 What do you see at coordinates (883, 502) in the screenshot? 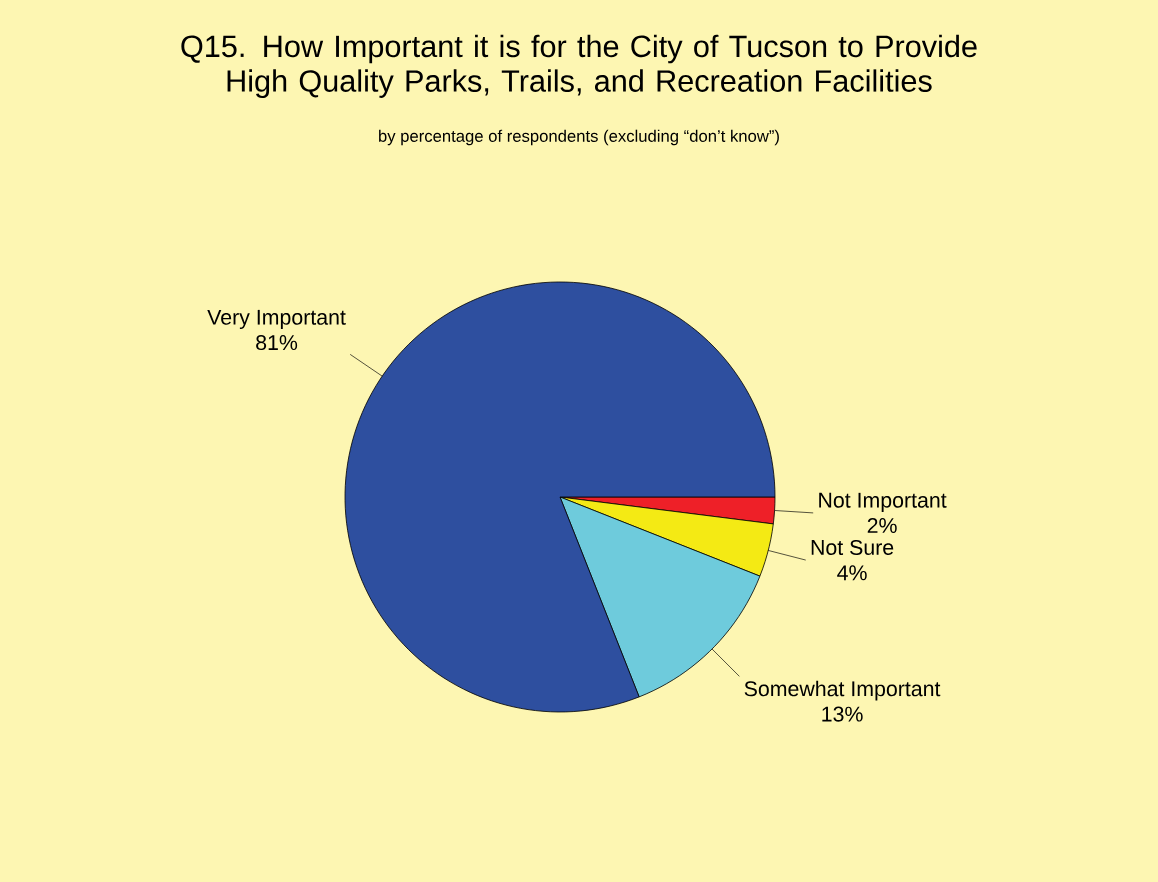
I see `slice-label: Not Important` at bounding box center [883, 502].